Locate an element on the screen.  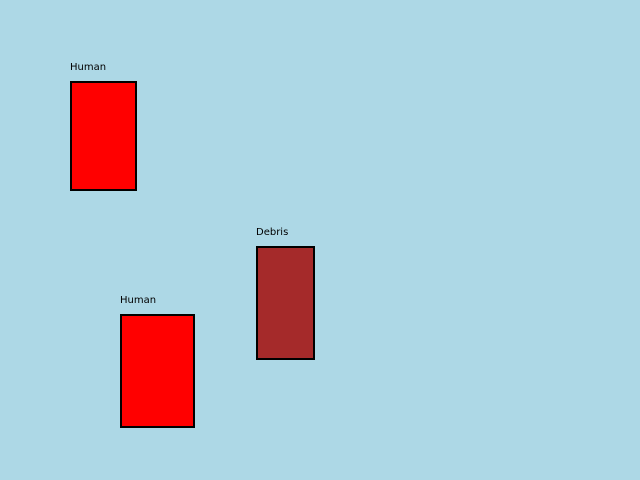
debris-label: Debris is located at coordinates (272, 232).